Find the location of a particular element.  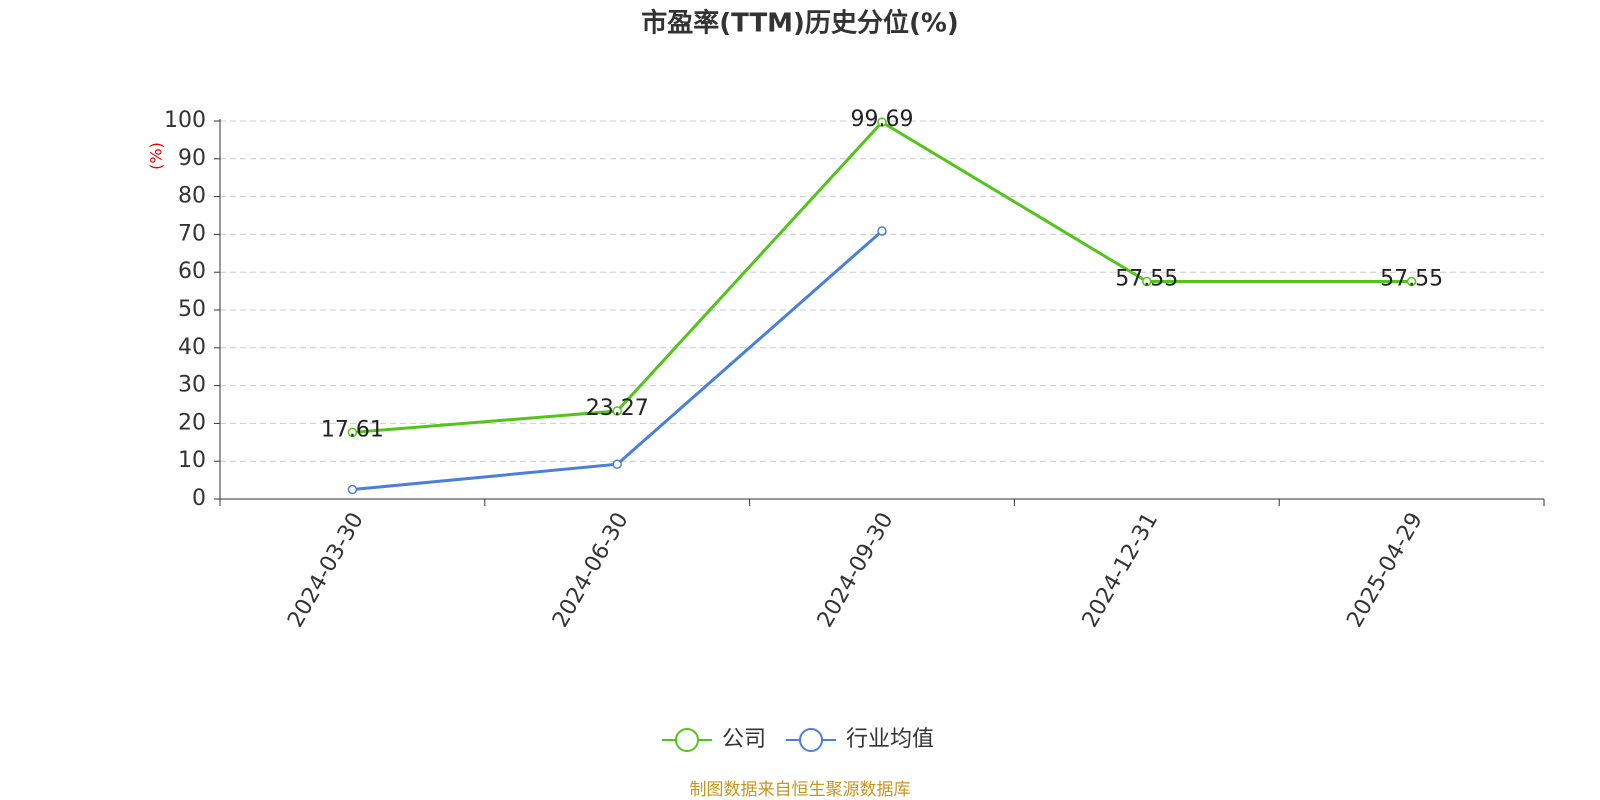

y-tick-label: 10 is located at coordinates (192, 460).